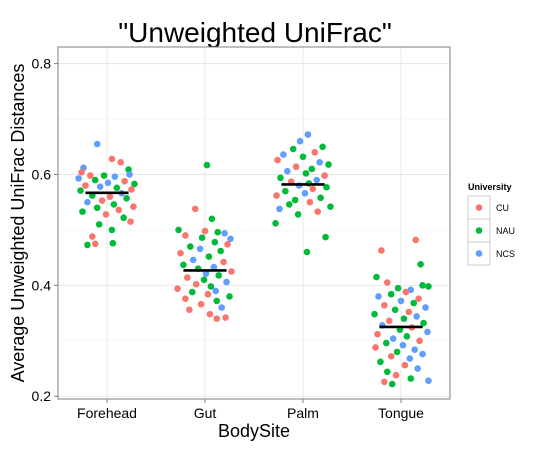 The width and height of the screenshot is (550, 450). I want to click on chart-title: "Unweighted UniFrac", so click(255, 32).